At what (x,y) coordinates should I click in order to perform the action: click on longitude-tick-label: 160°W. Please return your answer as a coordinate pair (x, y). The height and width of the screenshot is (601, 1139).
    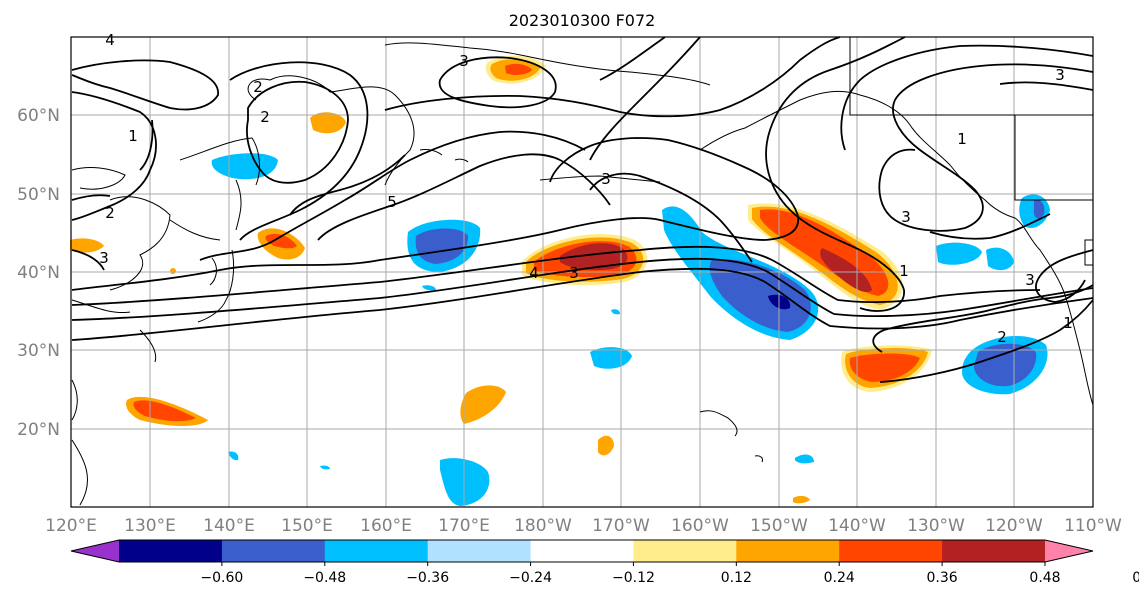
    Looking at the image, I should click on (700, 526).